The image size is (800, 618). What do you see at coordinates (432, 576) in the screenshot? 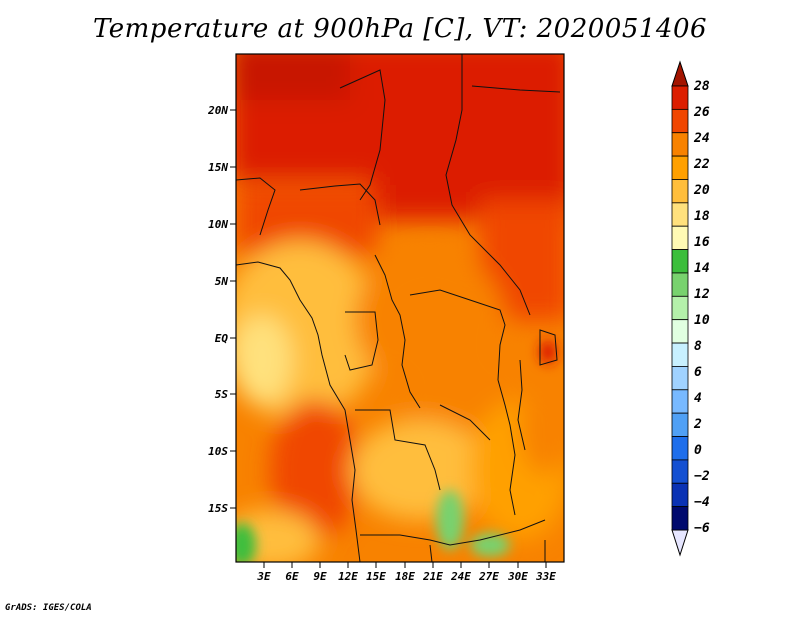
I see `lon-label: 21E` at bounding box center [432, 576].